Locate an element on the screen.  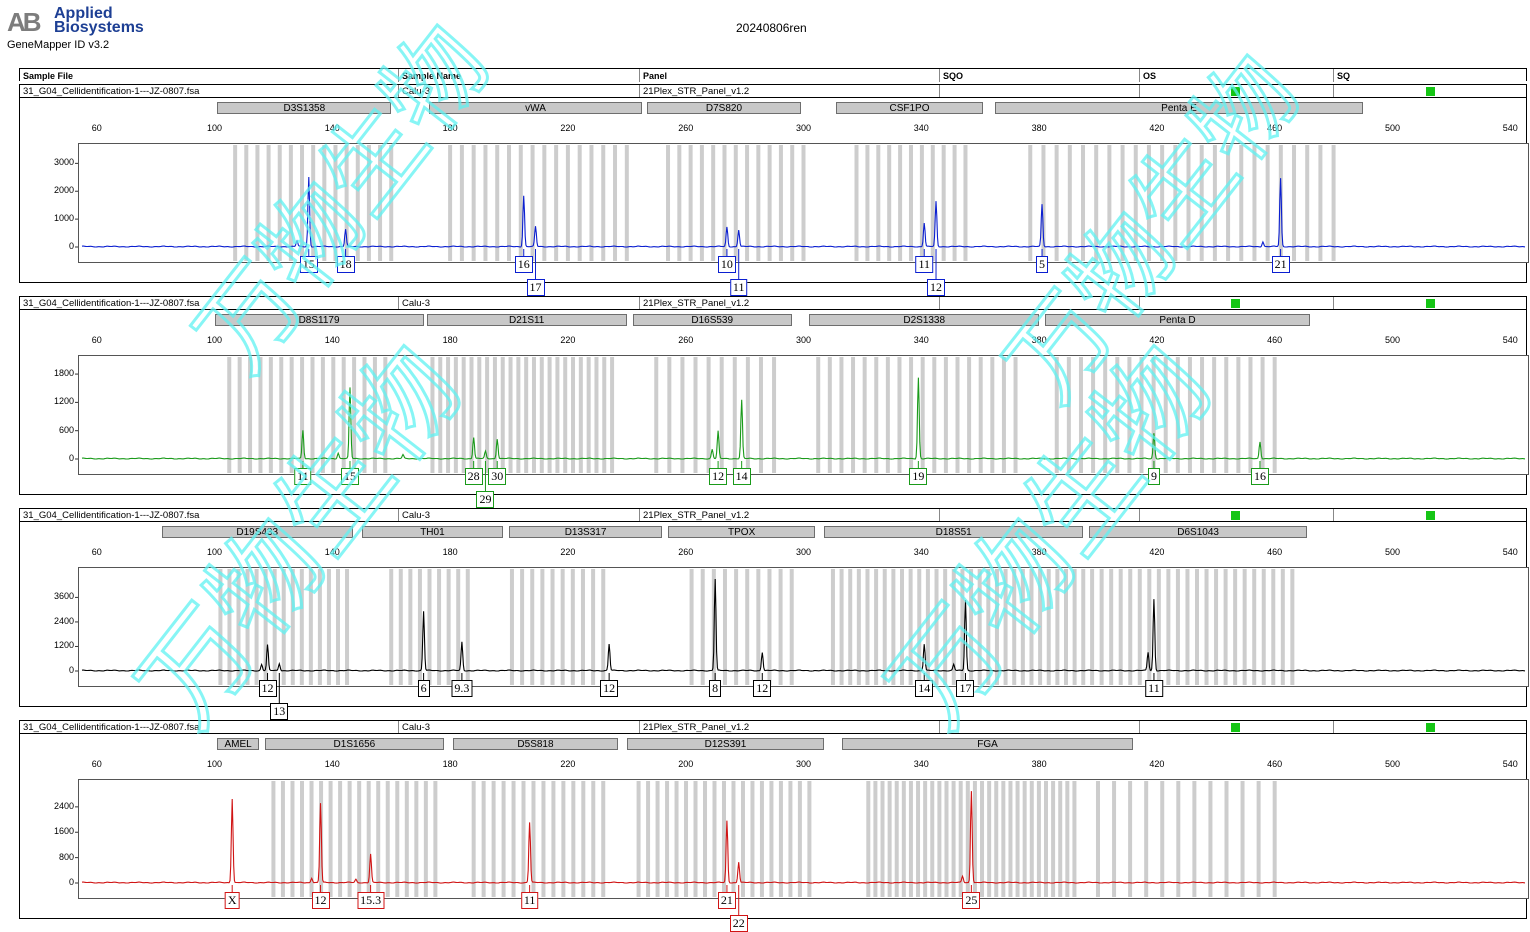
locus-amel: AMEL is located at coordinates (238, 744).